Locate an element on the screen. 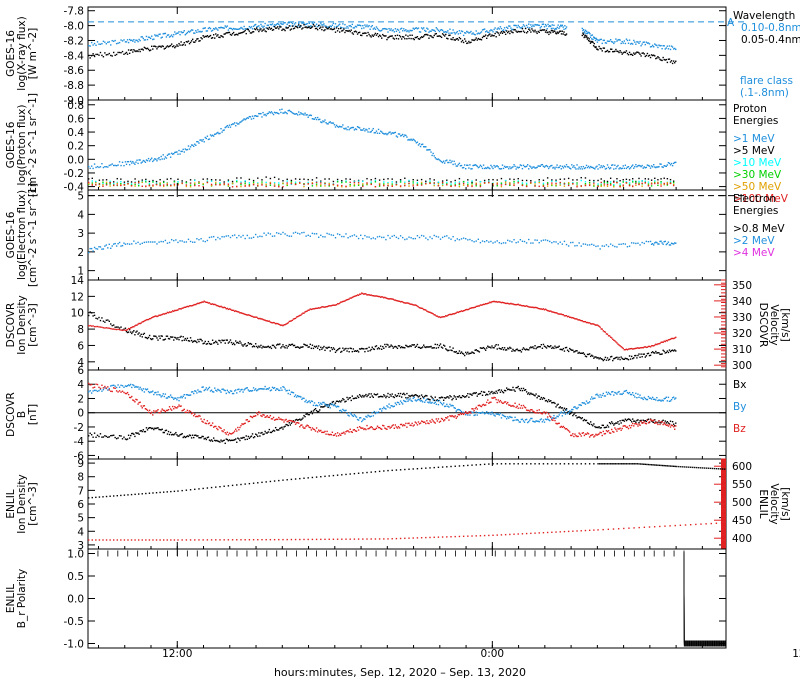 This screenshot has width=800, height=680. legend-title: Wavelength is located at coordinates (764, 16).